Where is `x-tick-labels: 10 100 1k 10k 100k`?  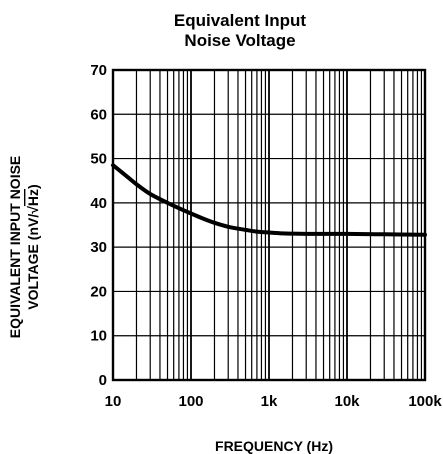 x-tick-labels: 10 100 1k 10k 100k is located at coordinates (274, 401).